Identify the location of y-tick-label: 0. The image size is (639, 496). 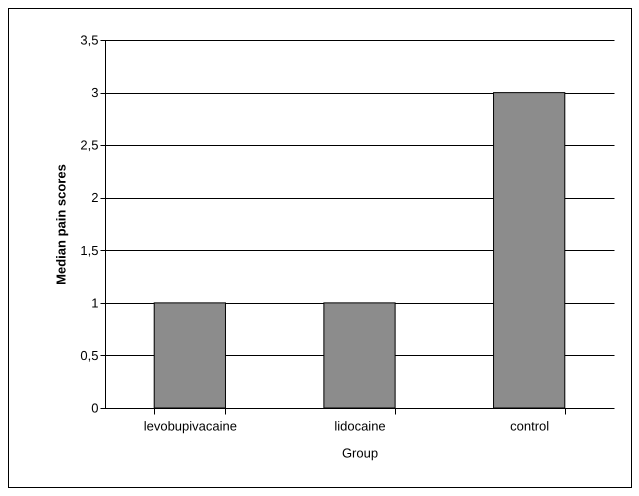
(94, 408).